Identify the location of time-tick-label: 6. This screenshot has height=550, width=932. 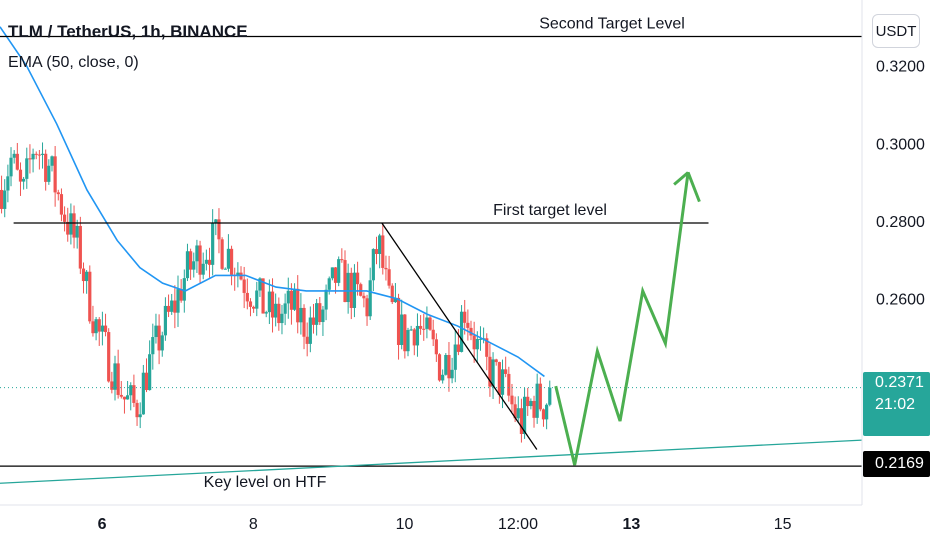
(102, 524).